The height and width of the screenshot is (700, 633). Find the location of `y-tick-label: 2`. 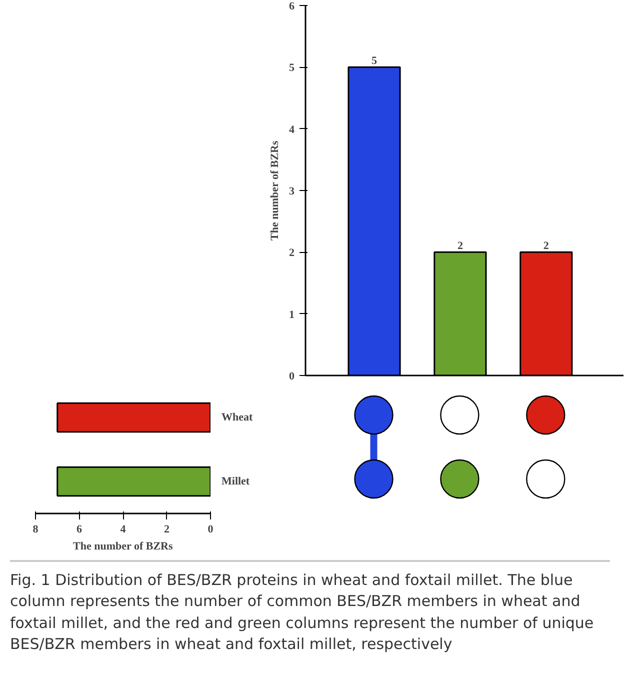

y-tick-label: 2 is located at coordinates (292, 253).